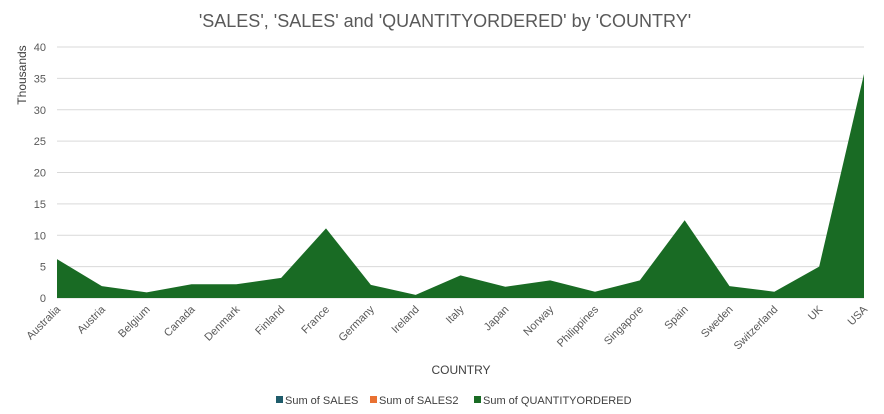 The image size is (884, 414). I want to click on y-tick-label: 0, so click(43, 299).